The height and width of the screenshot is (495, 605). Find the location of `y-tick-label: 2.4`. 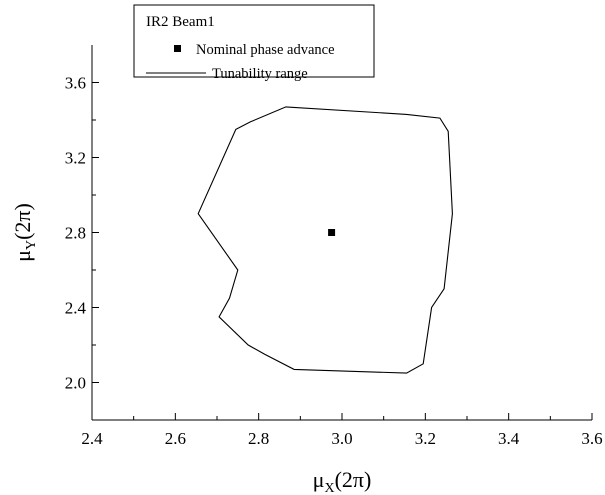

y-tick-label: 2.4 is located at coordinates (76, 308).